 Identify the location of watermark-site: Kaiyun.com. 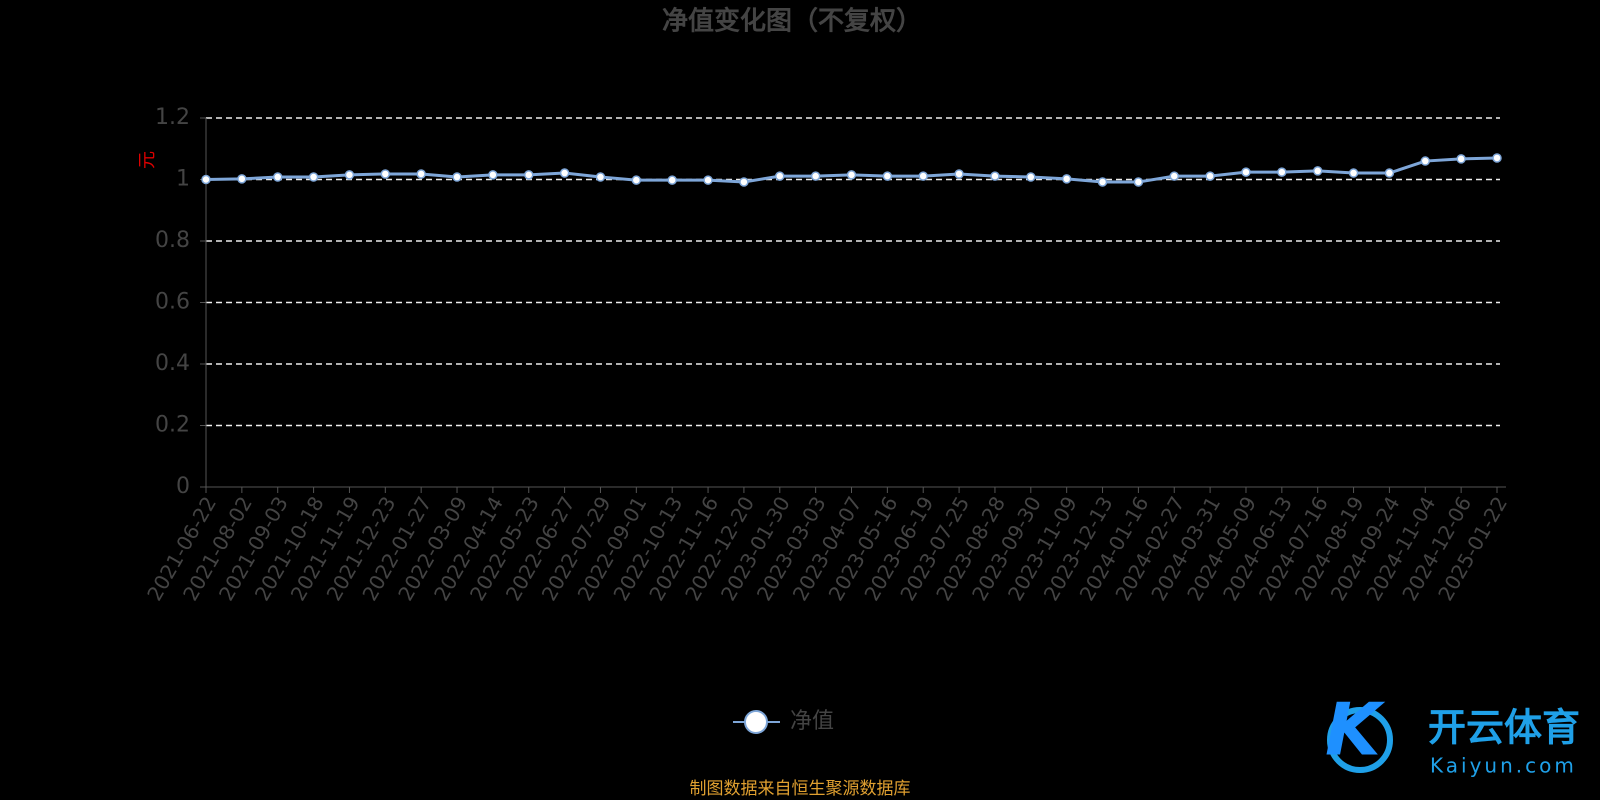
(1503, 766).